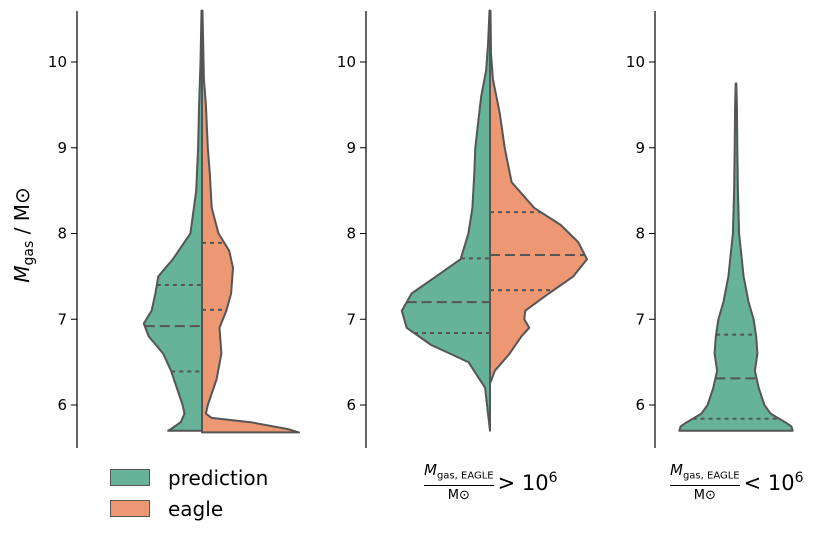  I want to click on panel2-ytick-label-8: 8, so click(351, 234).